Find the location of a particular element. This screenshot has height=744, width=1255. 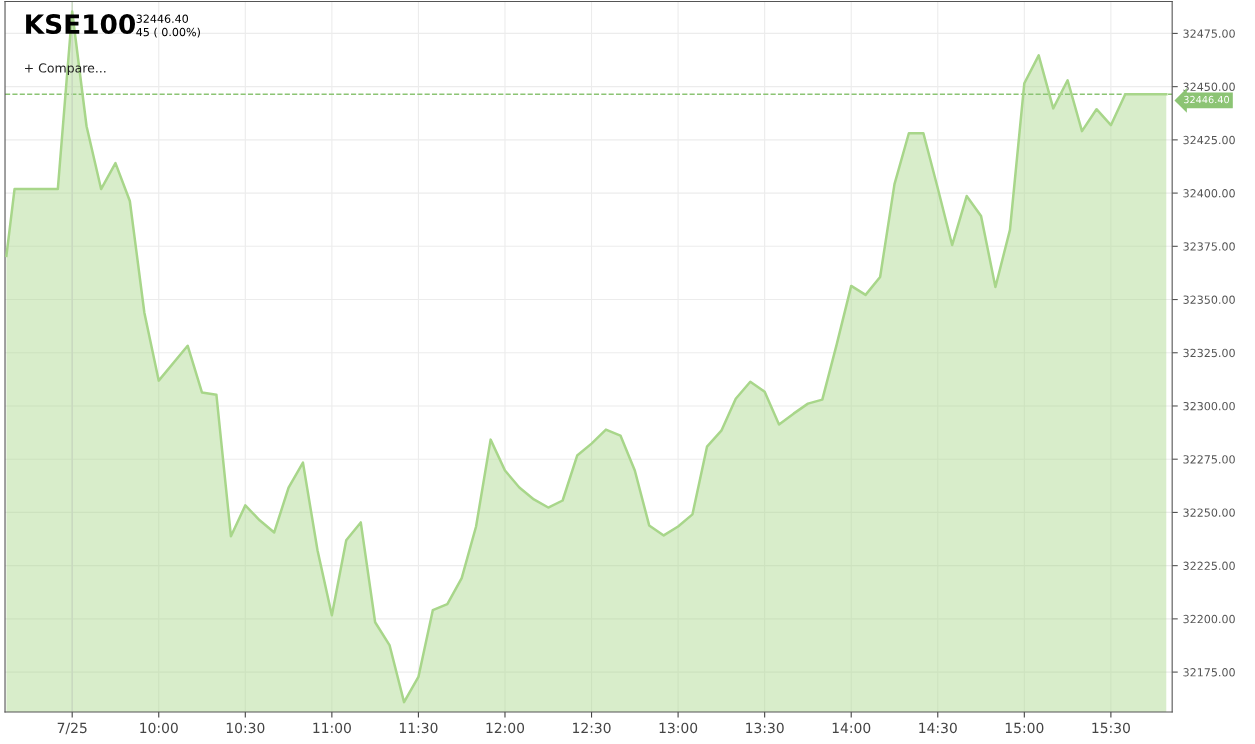

y-tick-label: 32300.00 is located at coordinates (1209, 406).